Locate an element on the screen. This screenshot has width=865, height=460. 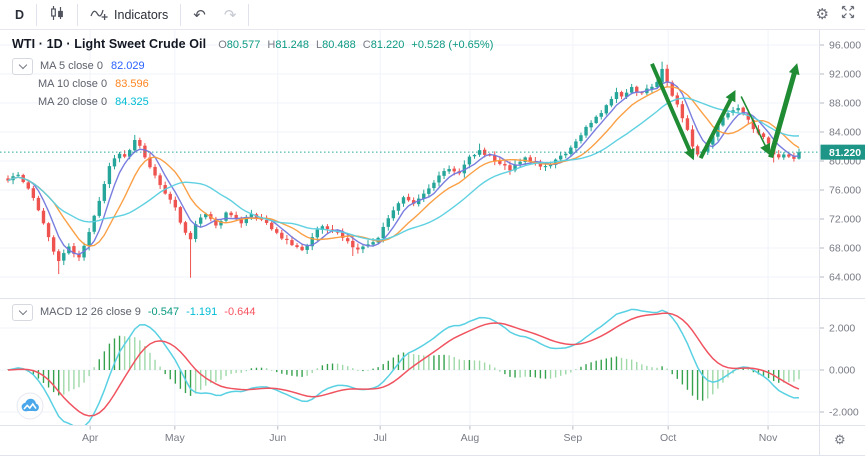
indicators-label: Indicators is located at coordinates (141, 14).